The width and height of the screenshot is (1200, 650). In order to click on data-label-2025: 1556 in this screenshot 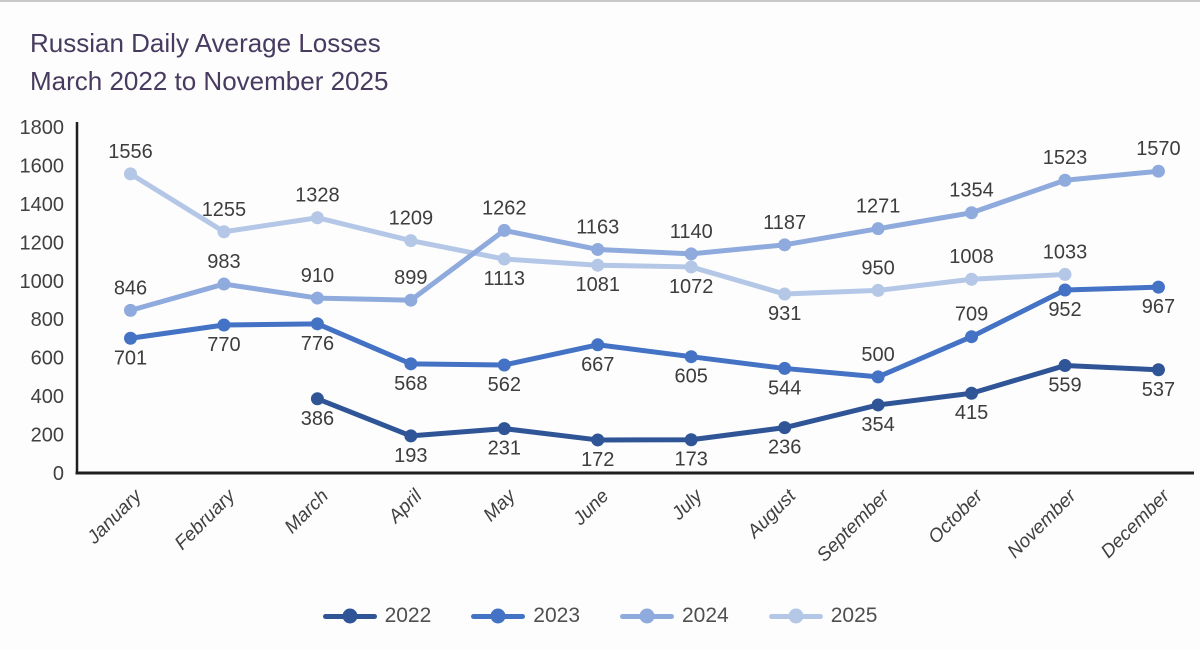, I will do `click(130, 152)`.